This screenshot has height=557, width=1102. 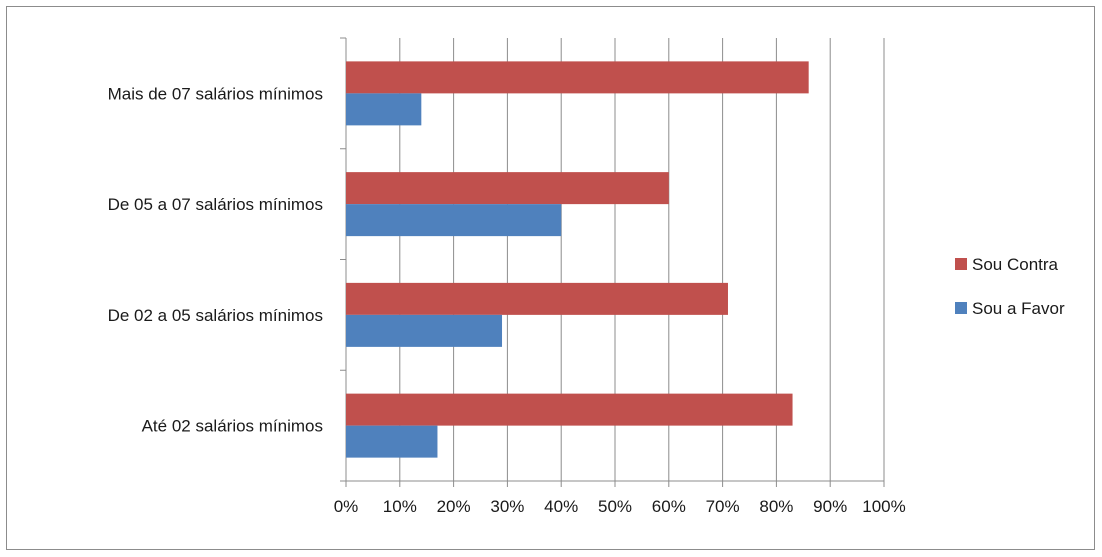 What do you see at coordinates (1018, 308) in the screenshot?
I see `legend-label: Sou a Favor` at bounding box center [1018, 308].